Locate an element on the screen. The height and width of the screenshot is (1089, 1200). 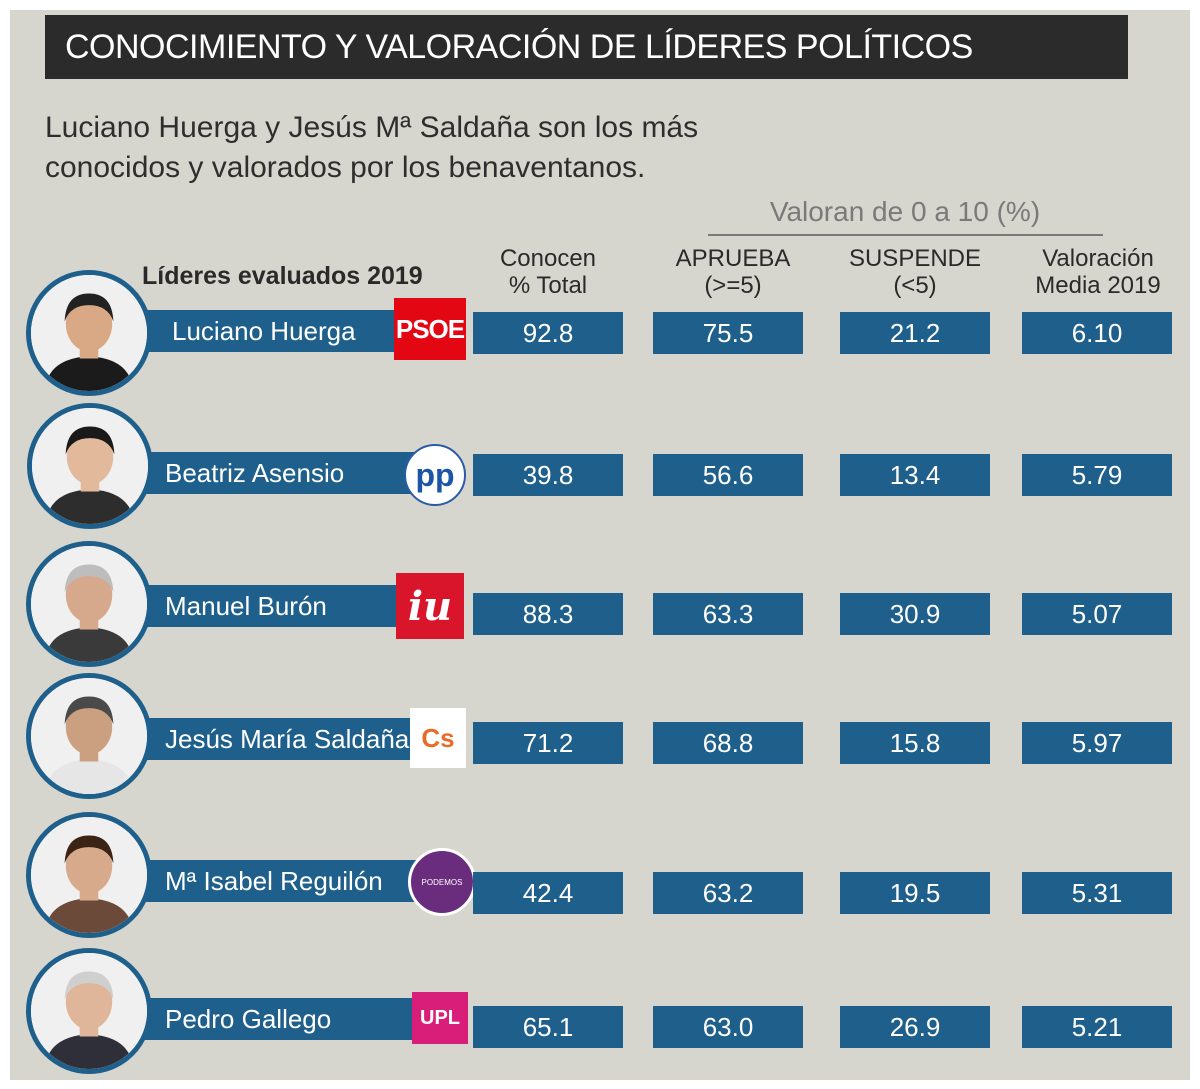
party-logo: pp is located at coordinates (435, 475).